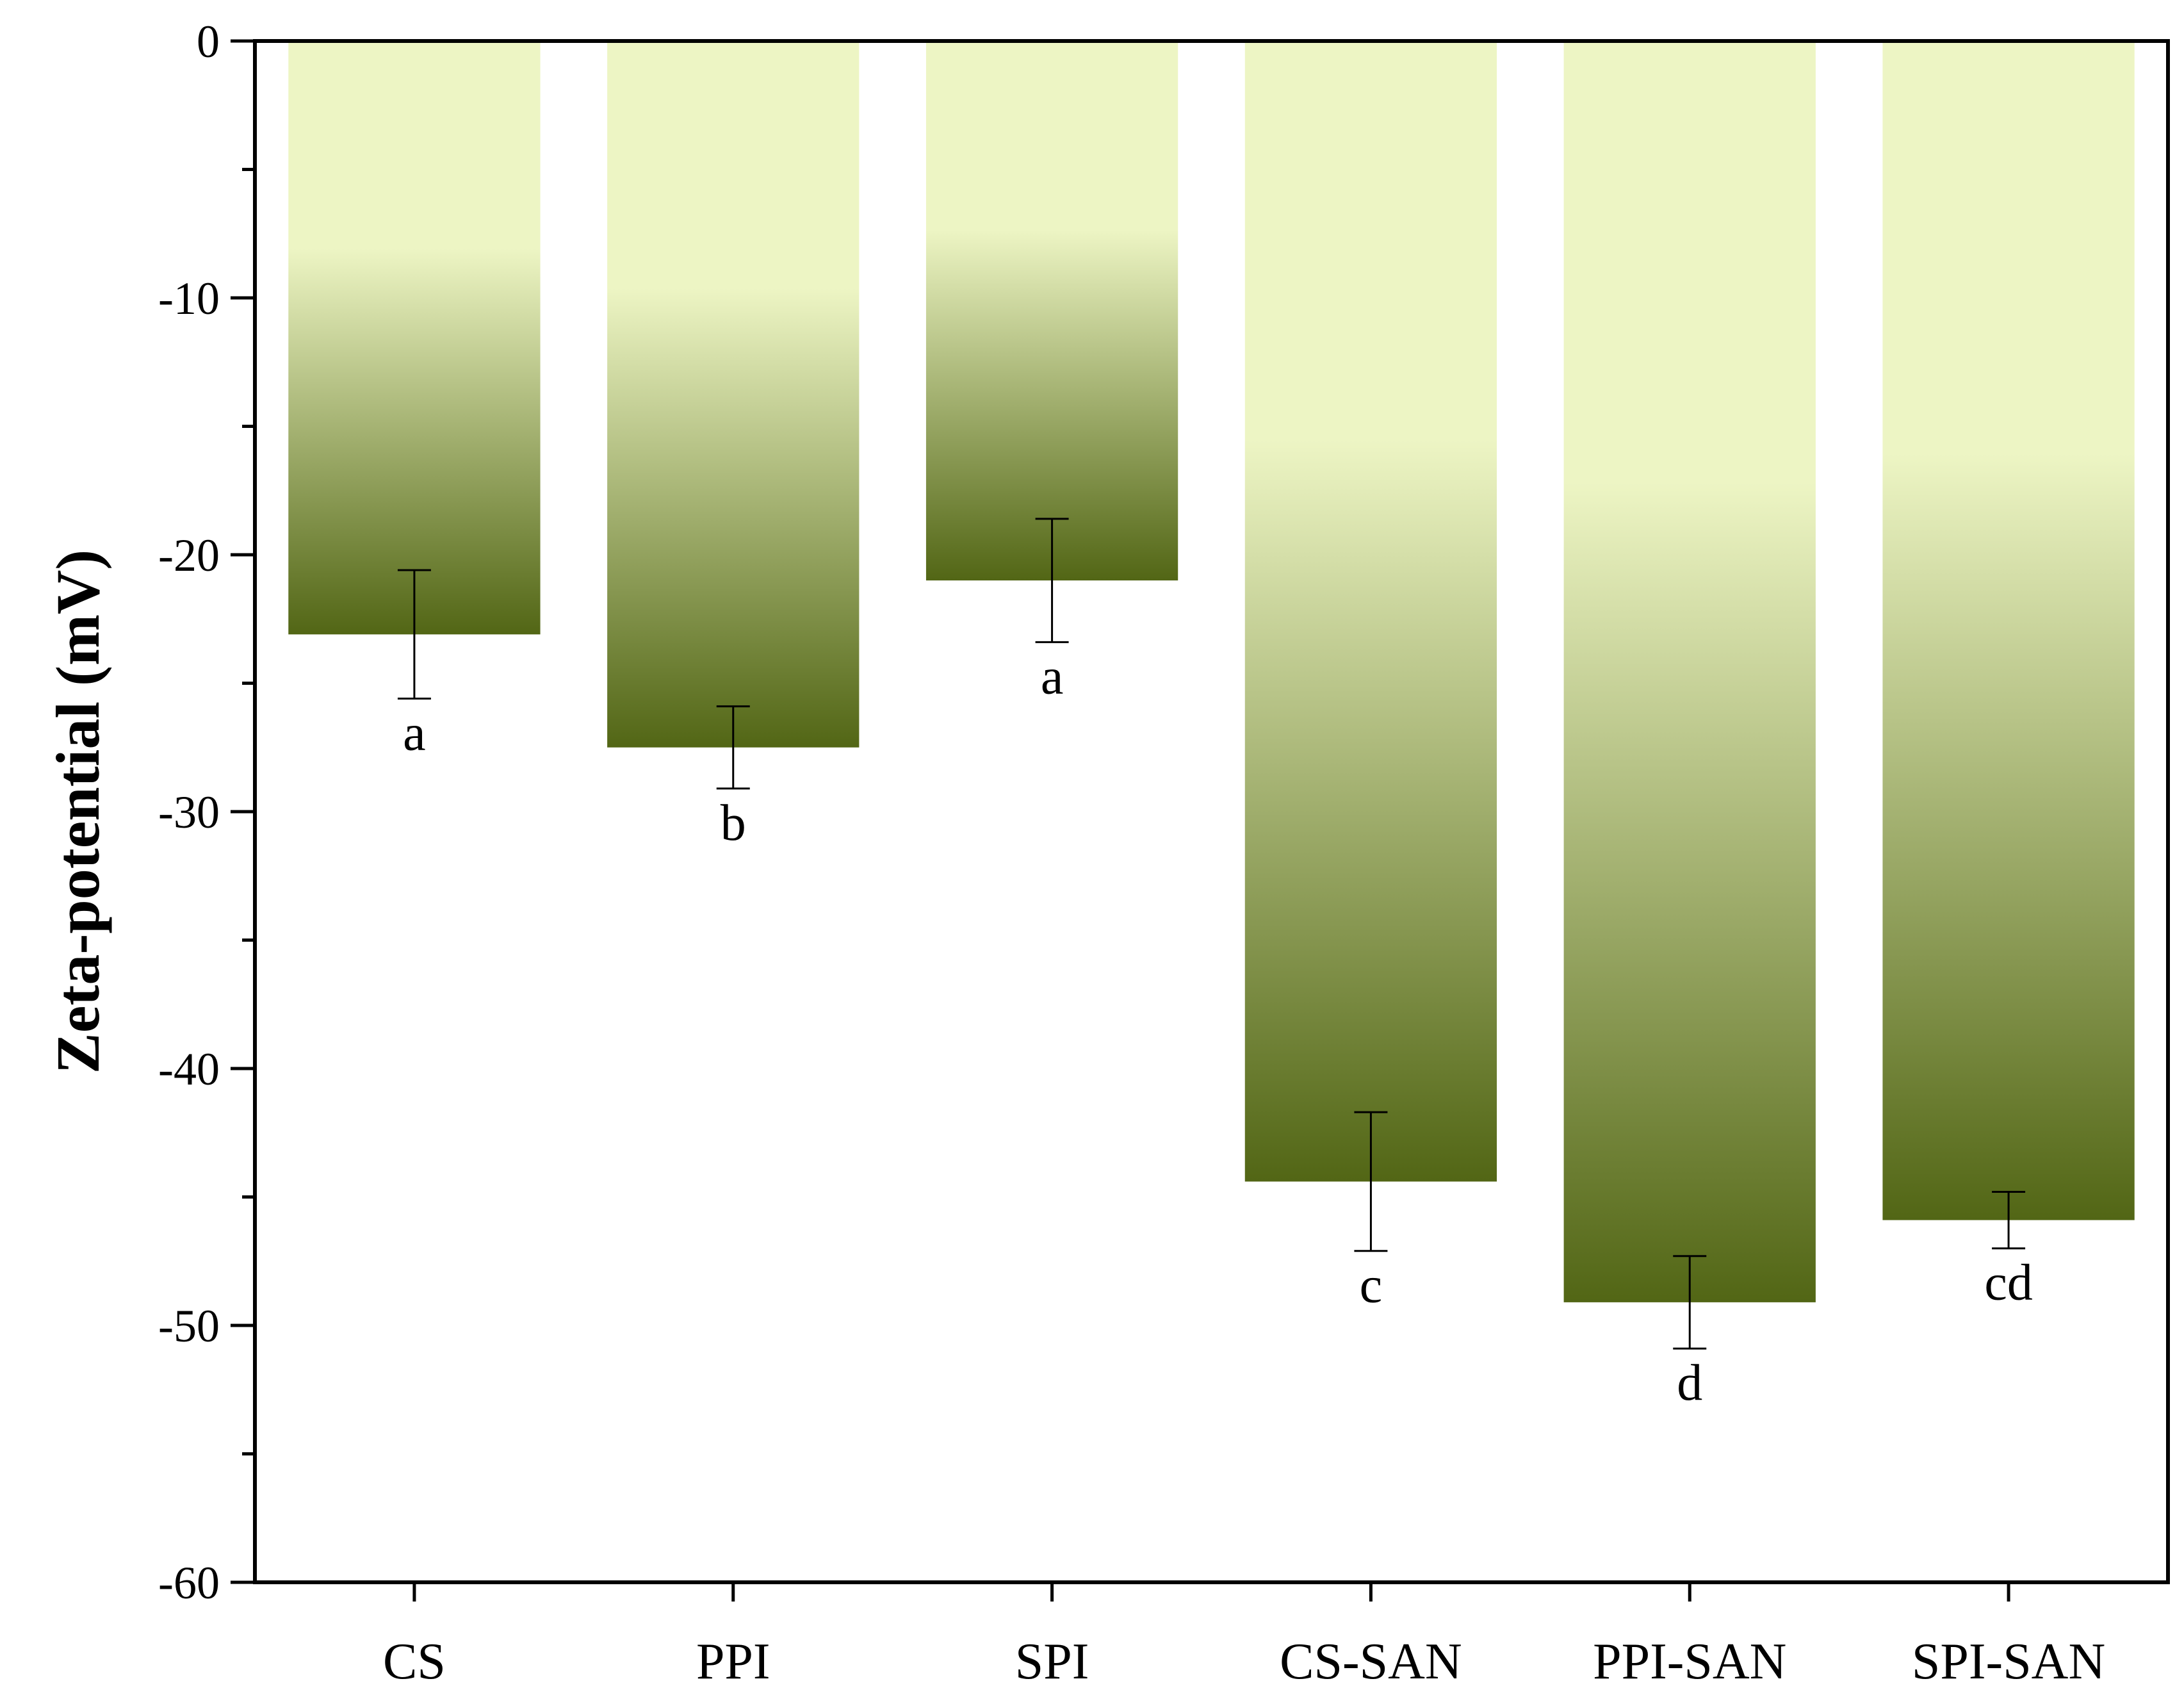 The height and width of the screenshot is (1688, 2184). What do you see at coordinates (1371, 1661) in the screenshot?
I see `x-tick-label: CS-SAN` at bounding box center [1371, 1661].